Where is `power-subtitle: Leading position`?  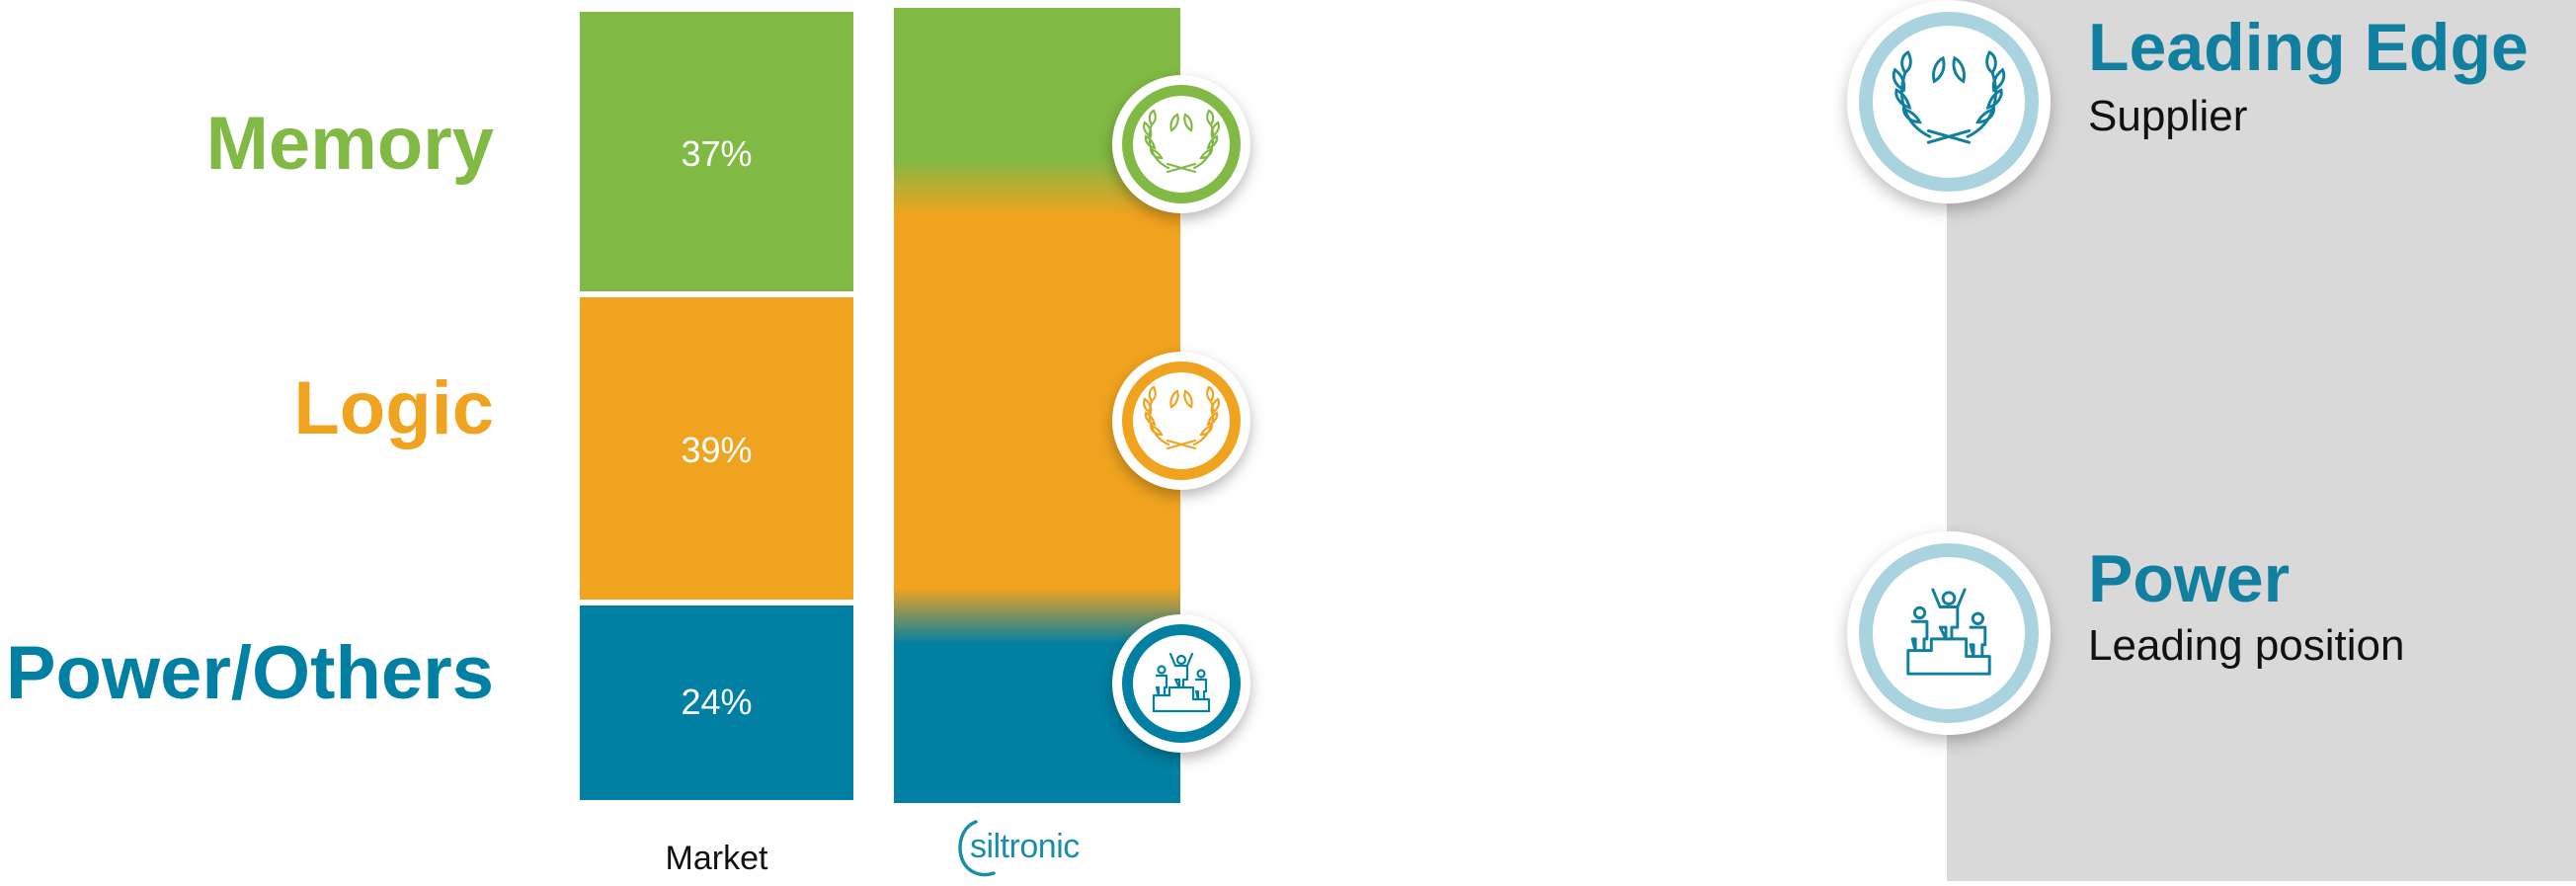 power-subtitle: Leading position is located at coordinates (2246, 645).